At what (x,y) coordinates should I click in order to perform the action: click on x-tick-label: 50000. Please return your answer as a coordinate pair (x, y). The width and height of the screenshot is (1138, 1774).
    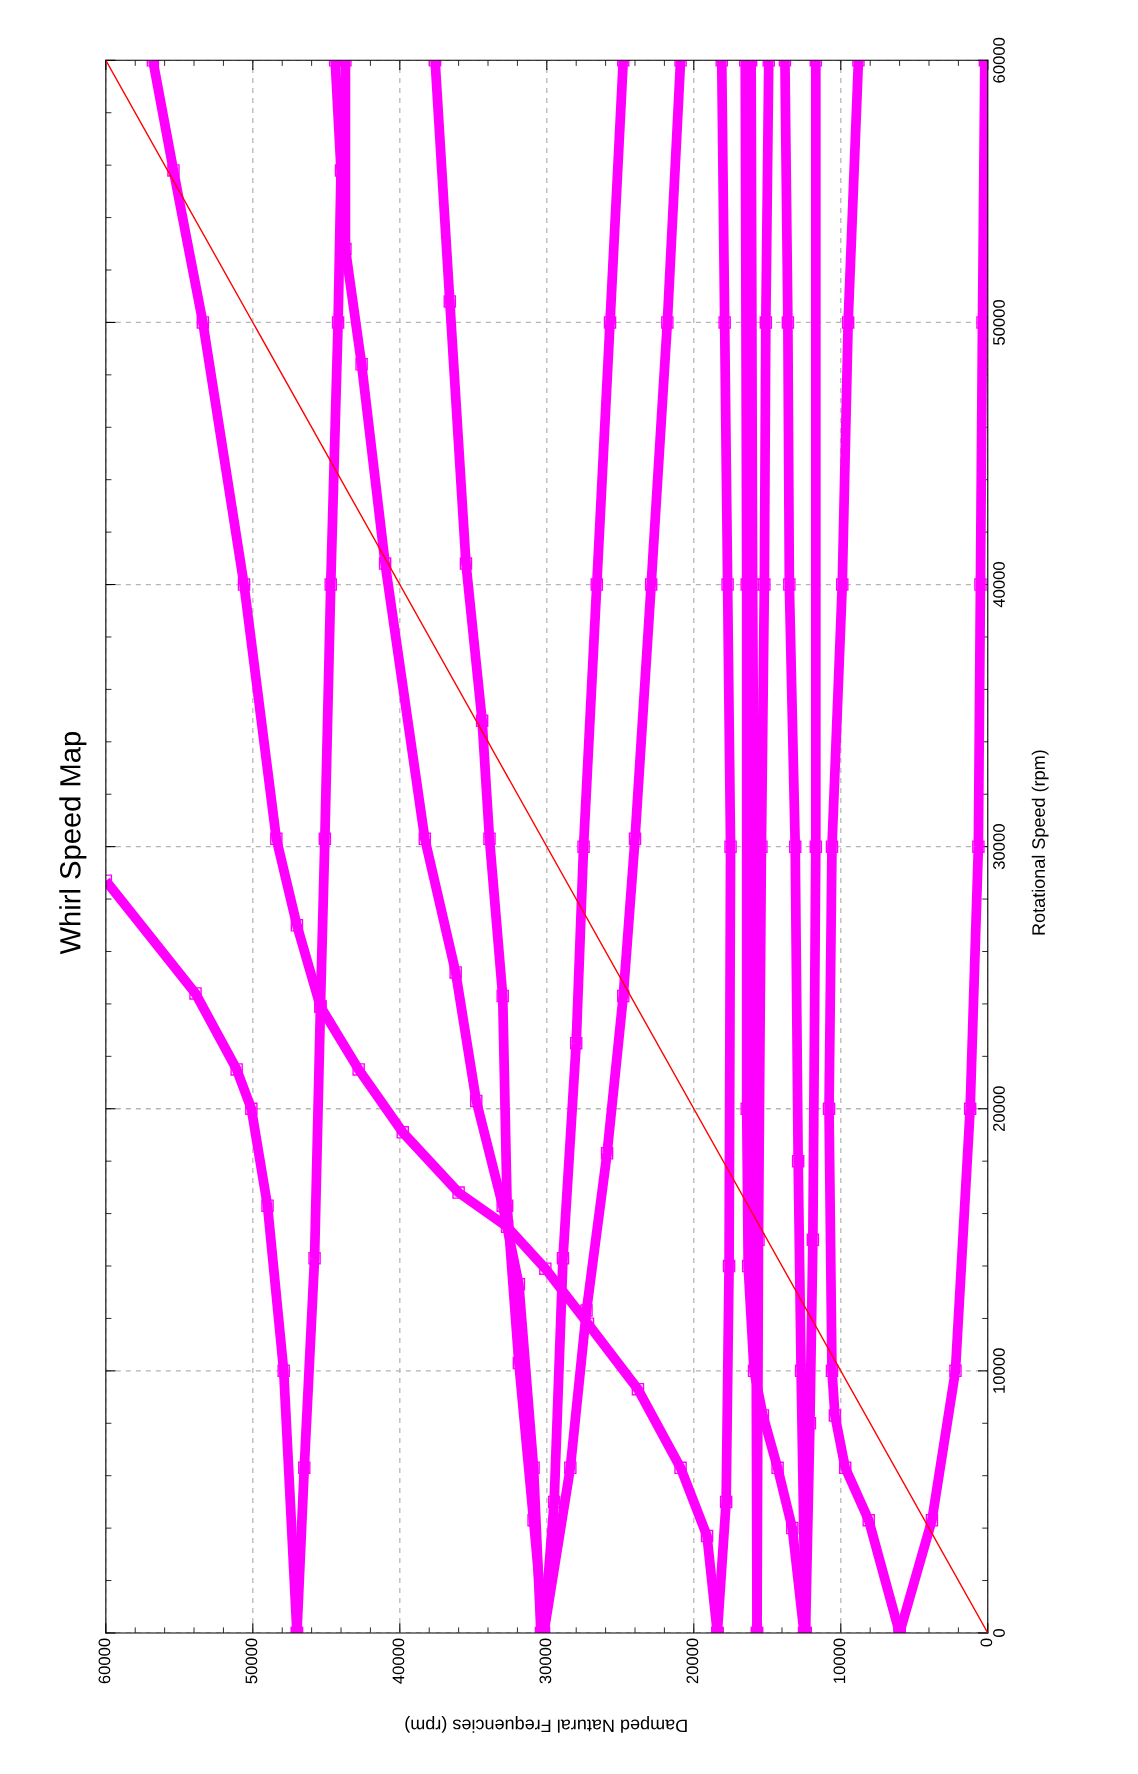
    Looking at the image, I should click on (251, 1661).